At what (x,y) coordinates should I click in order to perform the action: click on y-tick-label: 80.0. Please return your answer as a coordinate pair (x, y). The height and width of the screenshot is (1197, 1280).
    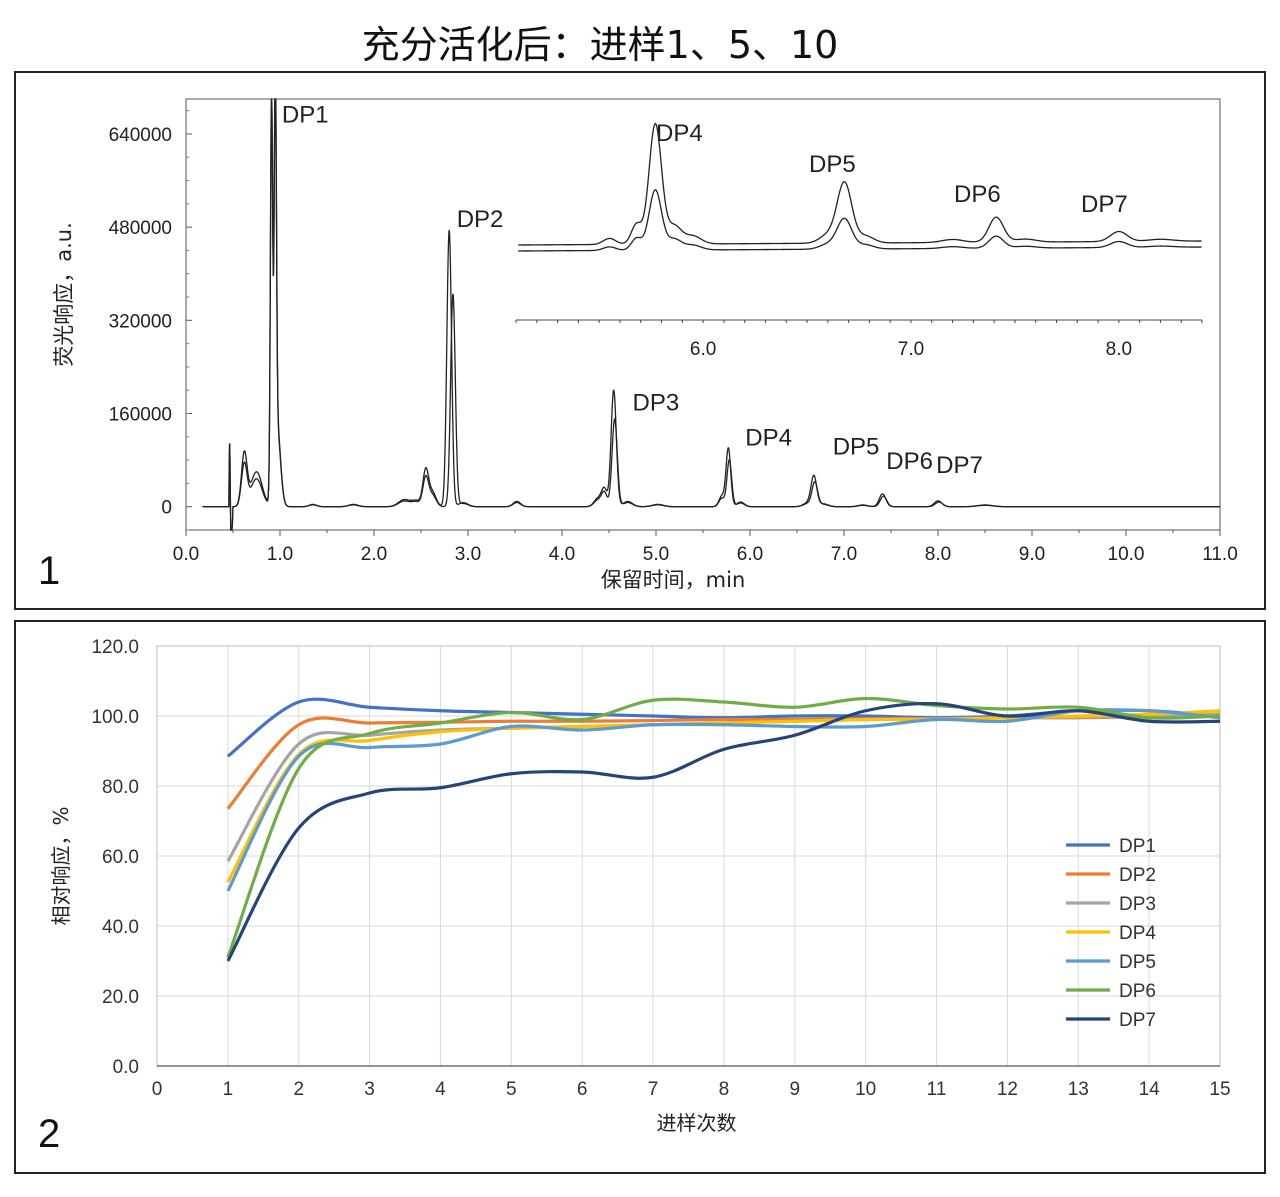
    Looking at the image, I should click on (120, 787).